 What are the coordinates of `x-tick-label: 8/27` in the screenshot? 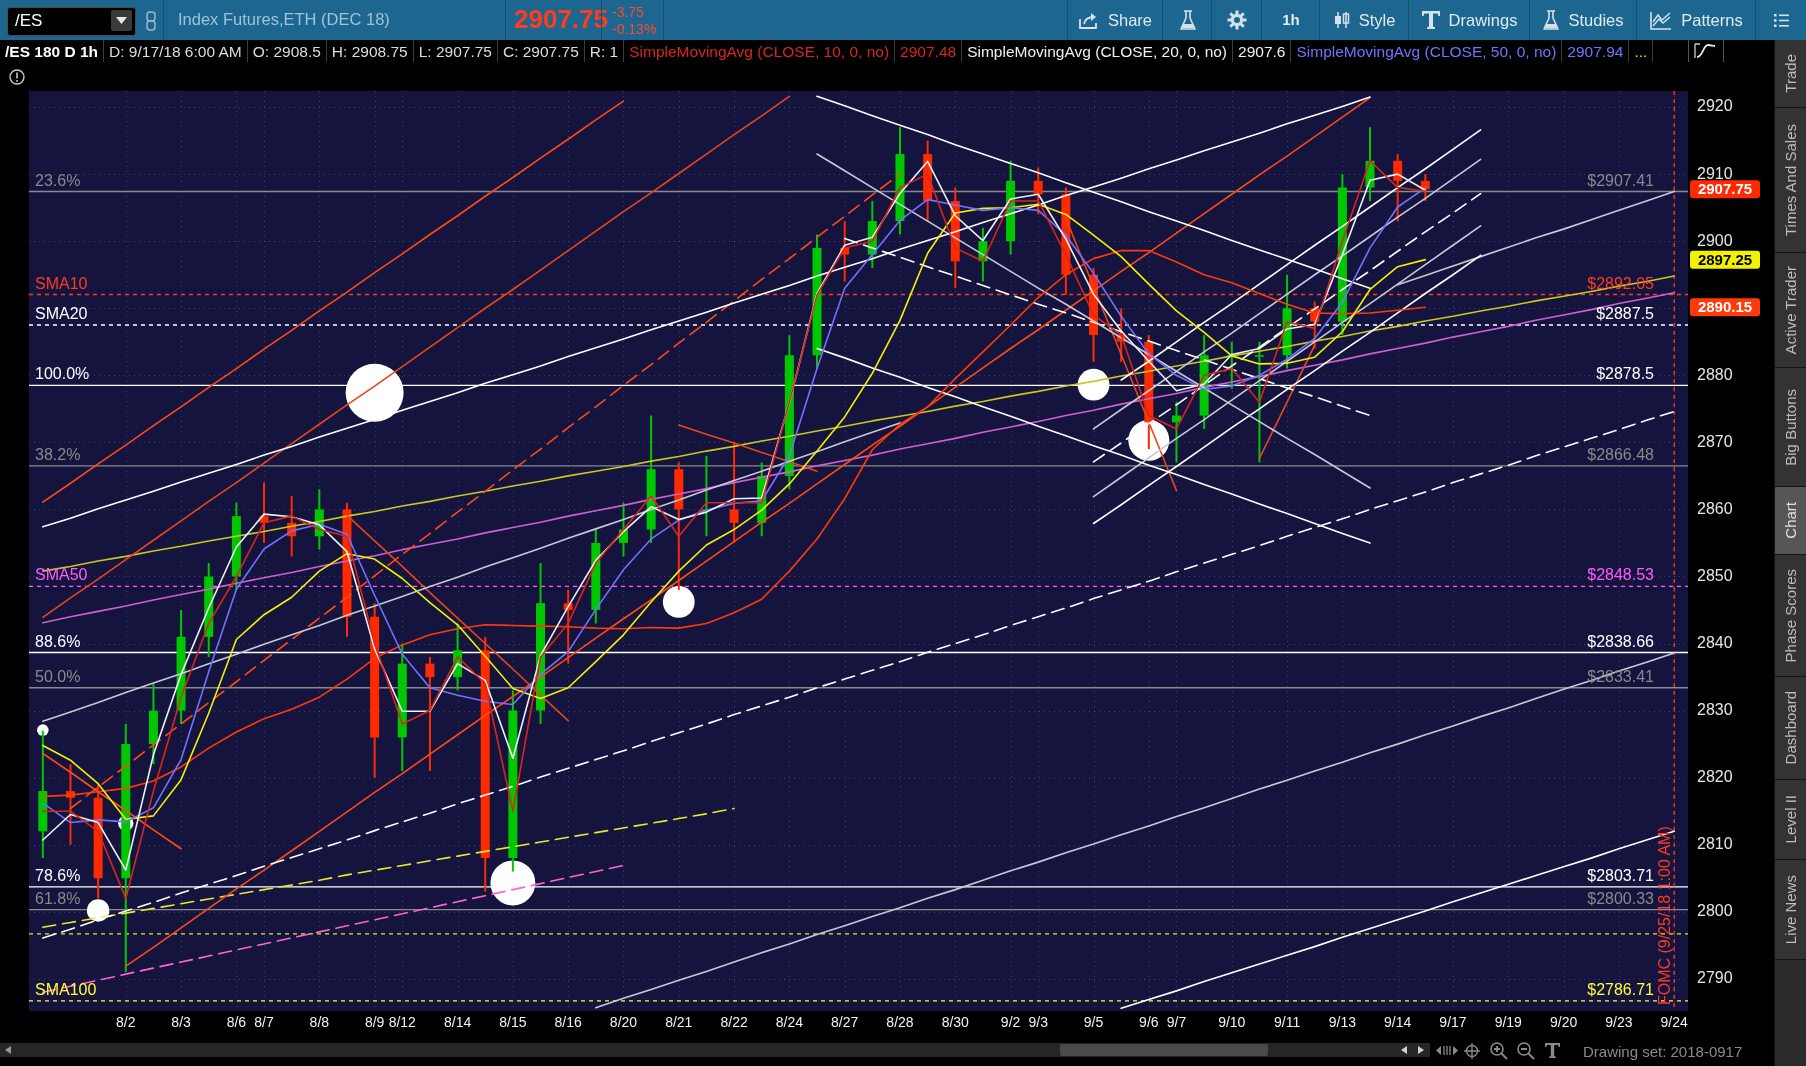 It's located at (845, 1022).